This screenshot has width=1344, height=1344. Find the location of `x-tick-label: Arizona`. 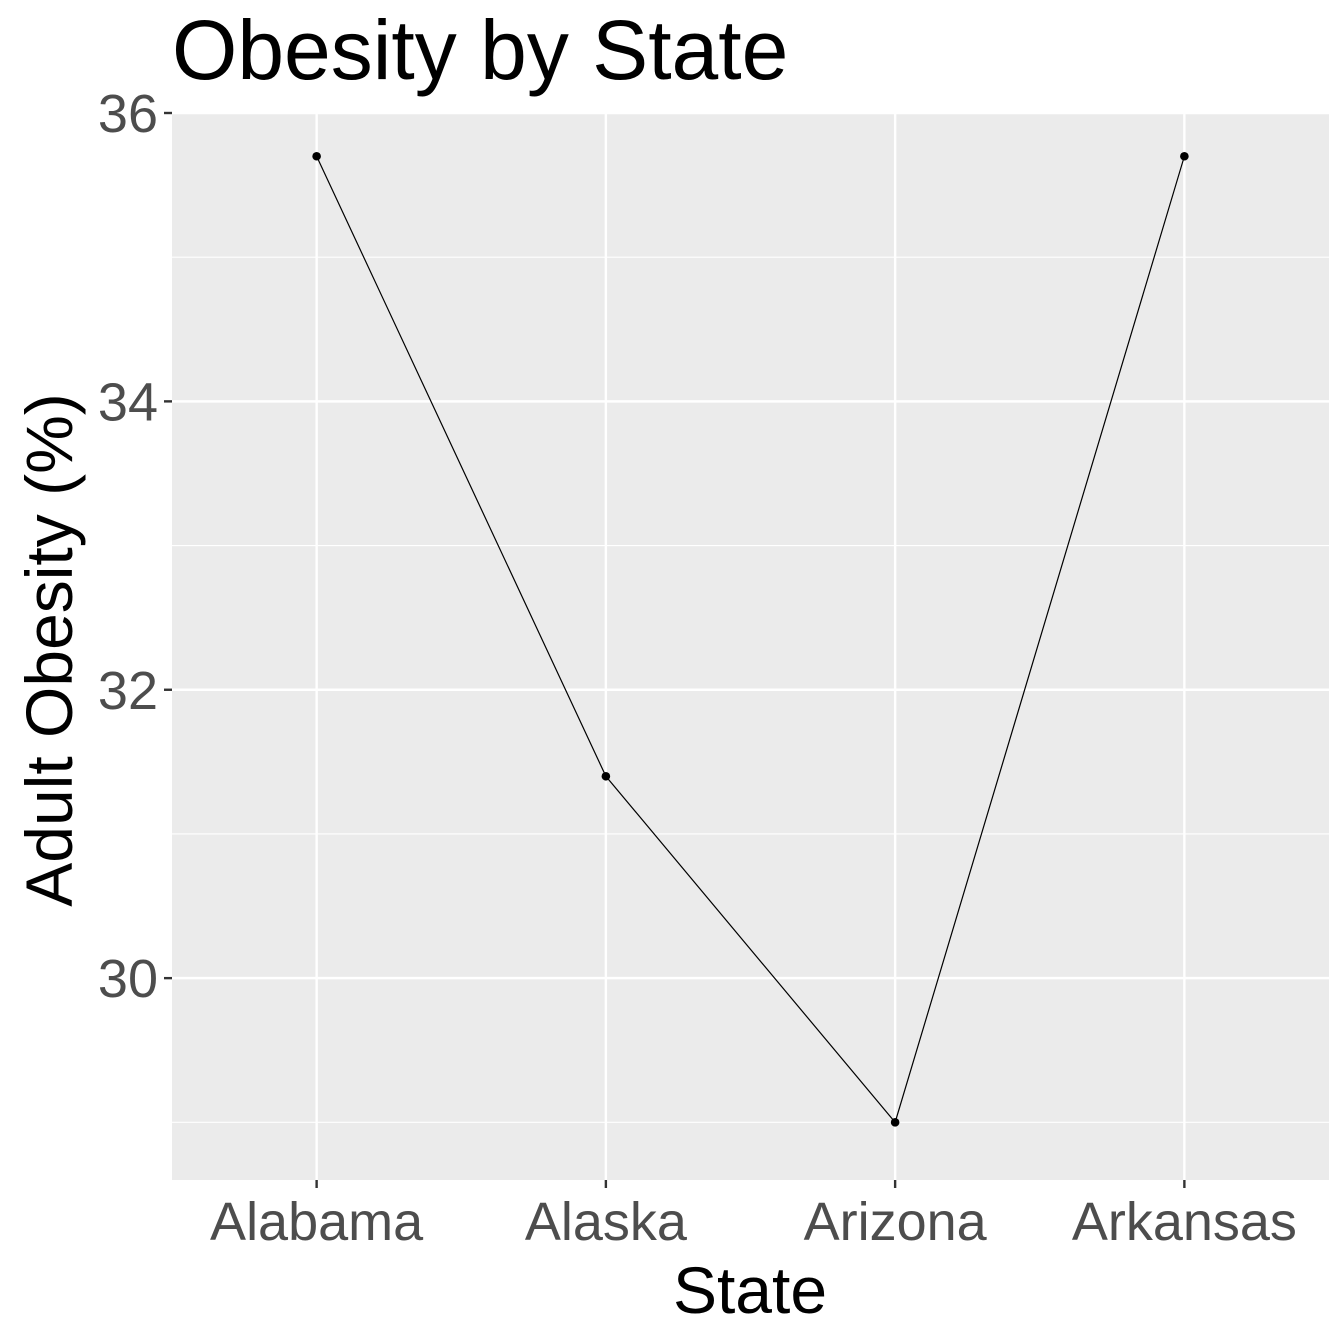

x-tick-label: Arizona is located at coordinates (896, 1222).